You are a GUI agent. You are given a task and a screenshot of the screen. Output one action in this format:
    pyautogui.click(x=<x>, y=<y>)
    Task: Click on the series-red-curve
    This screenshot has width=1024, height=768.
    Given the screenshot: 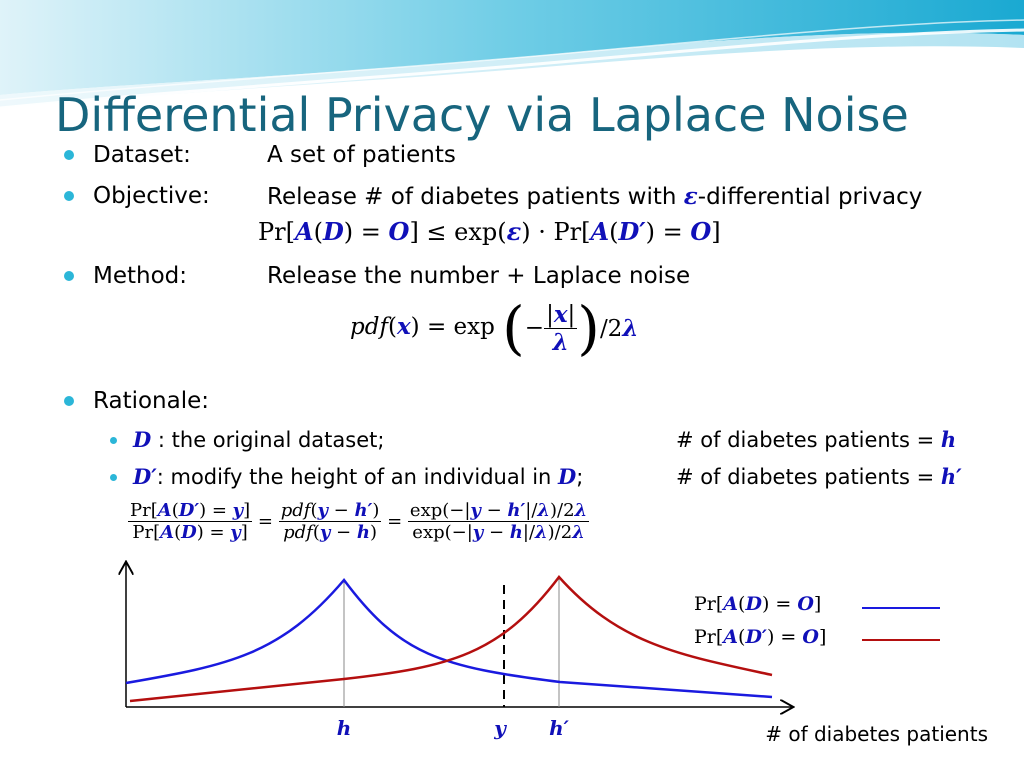 What is the action you would take?
    pyautogui.click(x=451, y=639)
    